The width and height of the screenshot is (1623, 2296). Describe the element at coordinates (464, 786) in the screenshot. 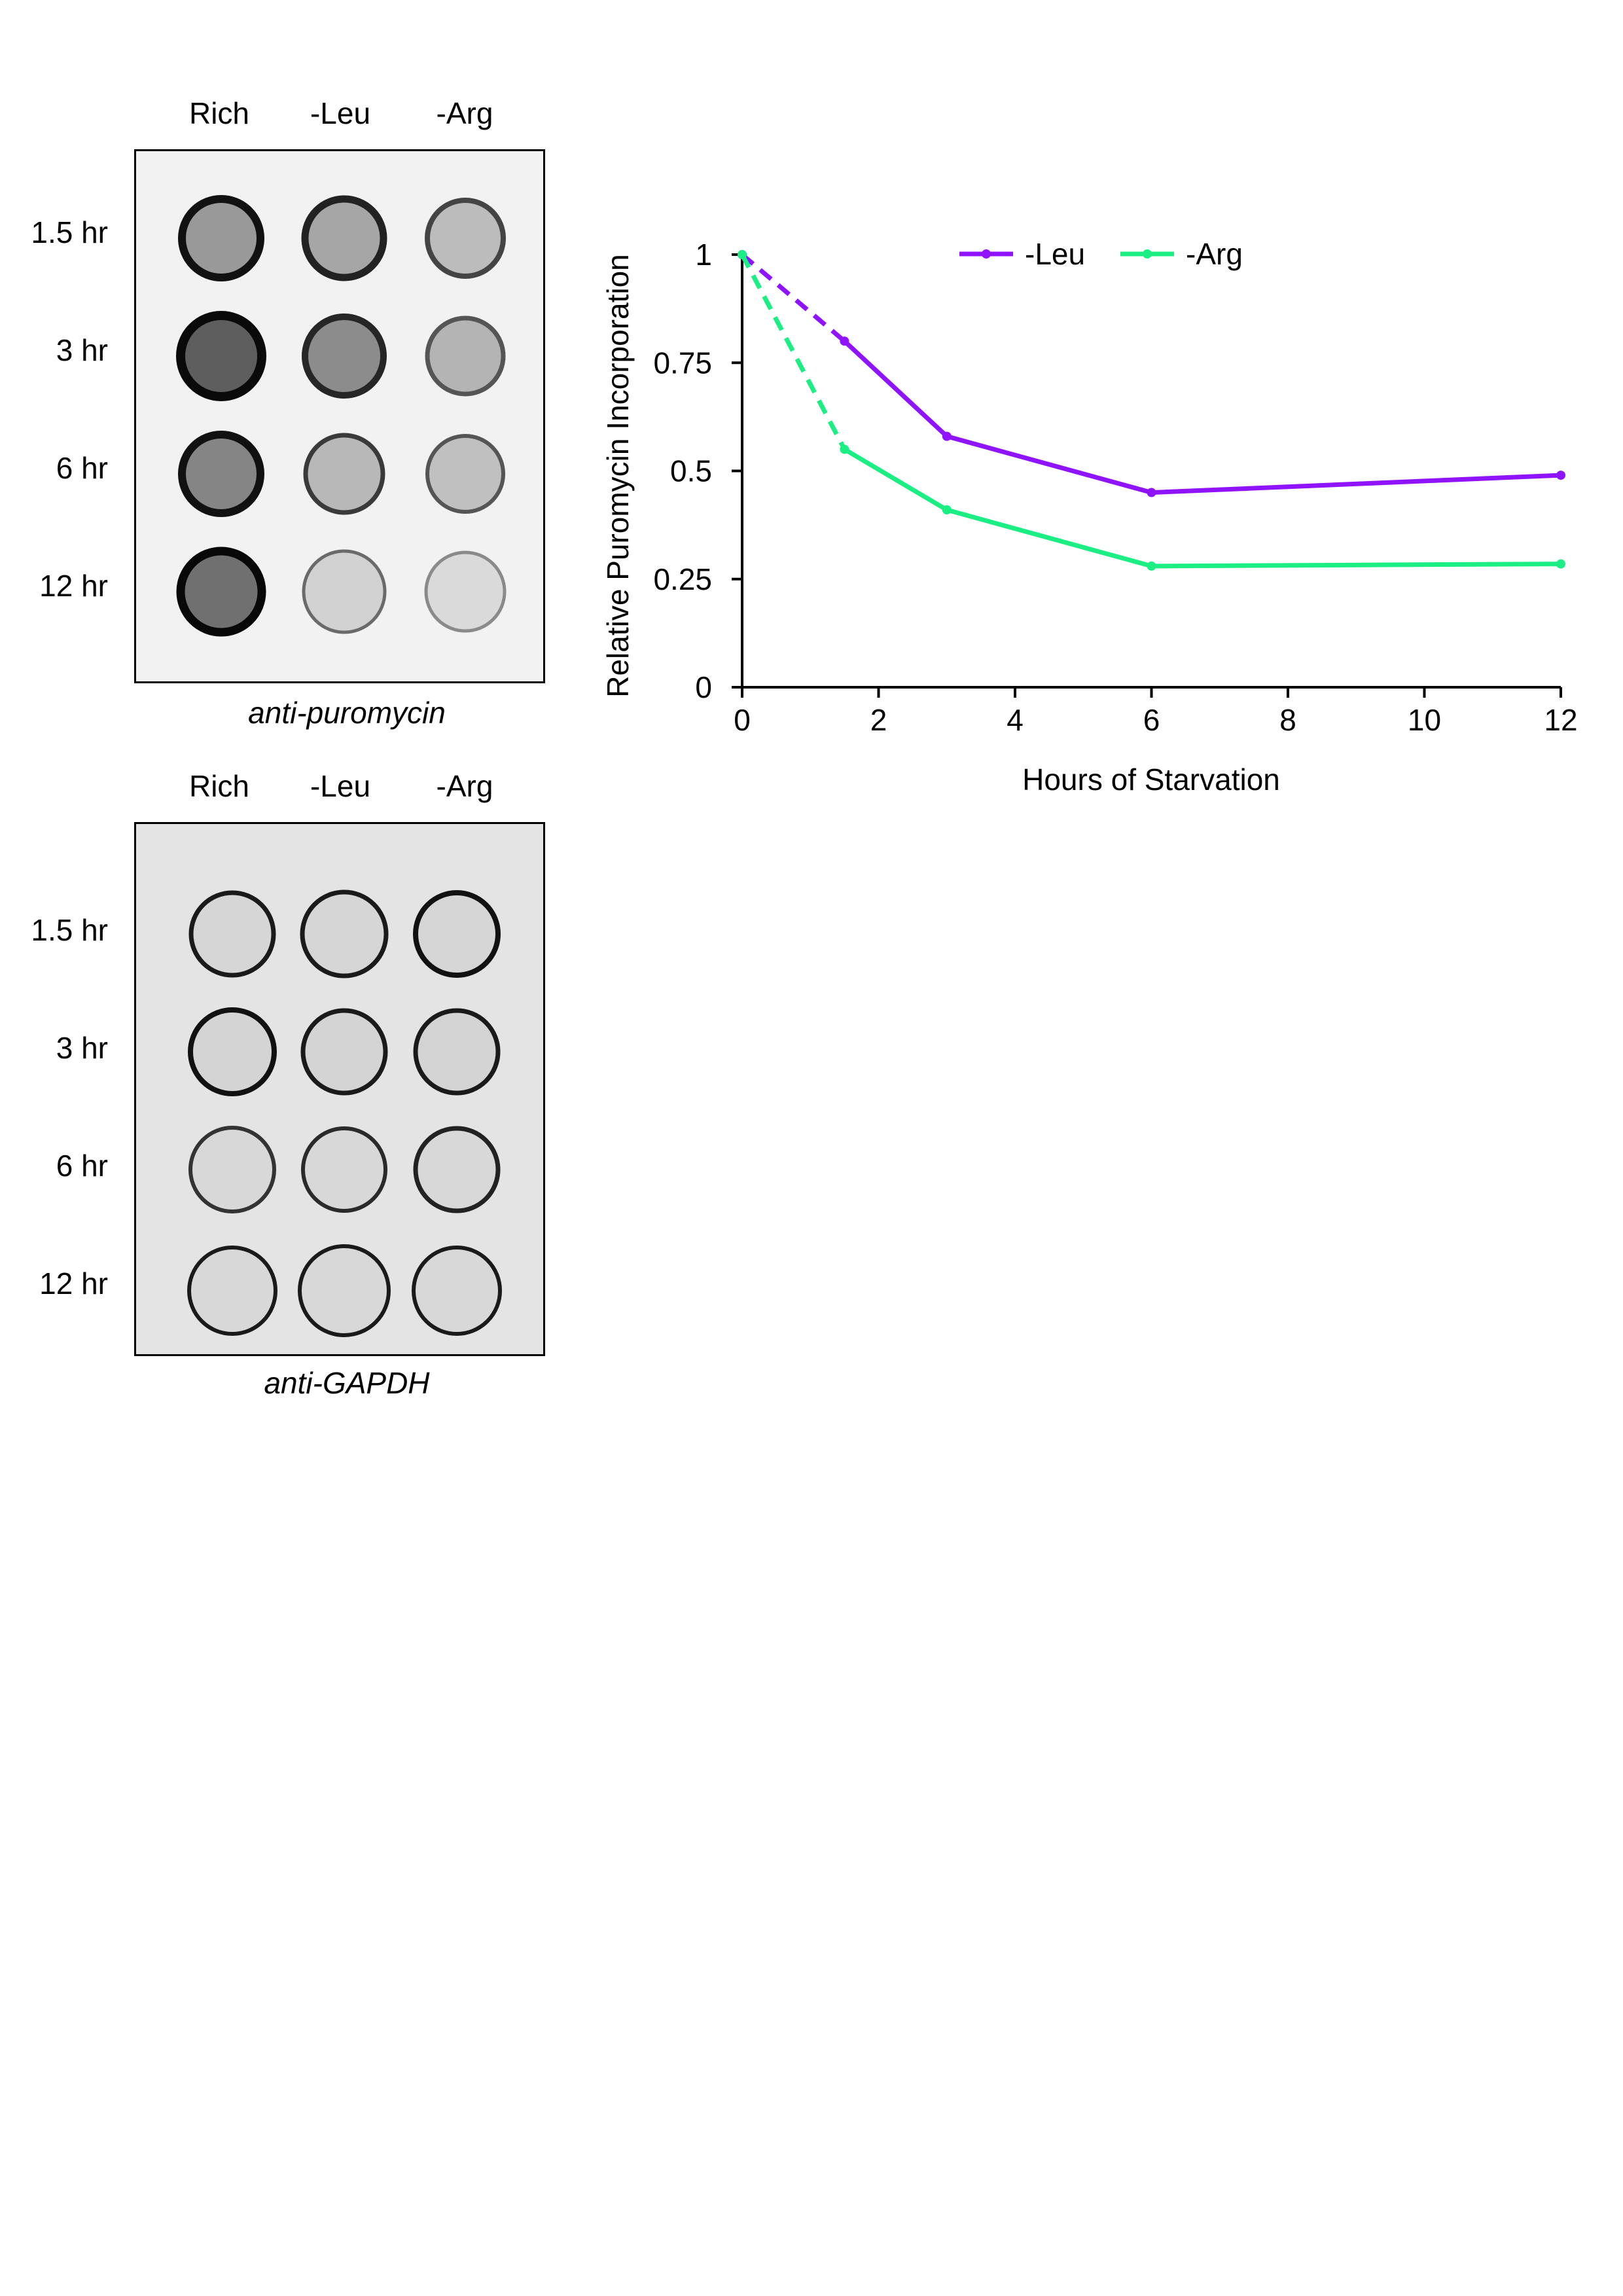

I see `blot-bottom-col-label: -Arg` at that location.